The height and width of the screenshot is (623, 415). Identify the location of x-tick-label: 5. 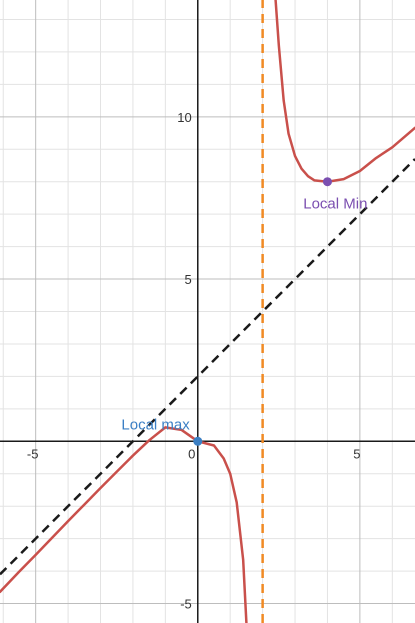
(356, 453).